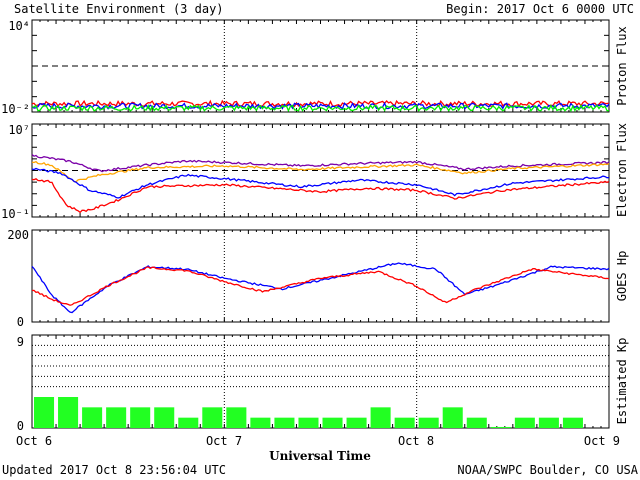 This screenshot has width=640, height=480. Describe the element at coordinates (15, 109) in the screenshot. I see `proton-ytick-bottom: 10⁻²` at that location.